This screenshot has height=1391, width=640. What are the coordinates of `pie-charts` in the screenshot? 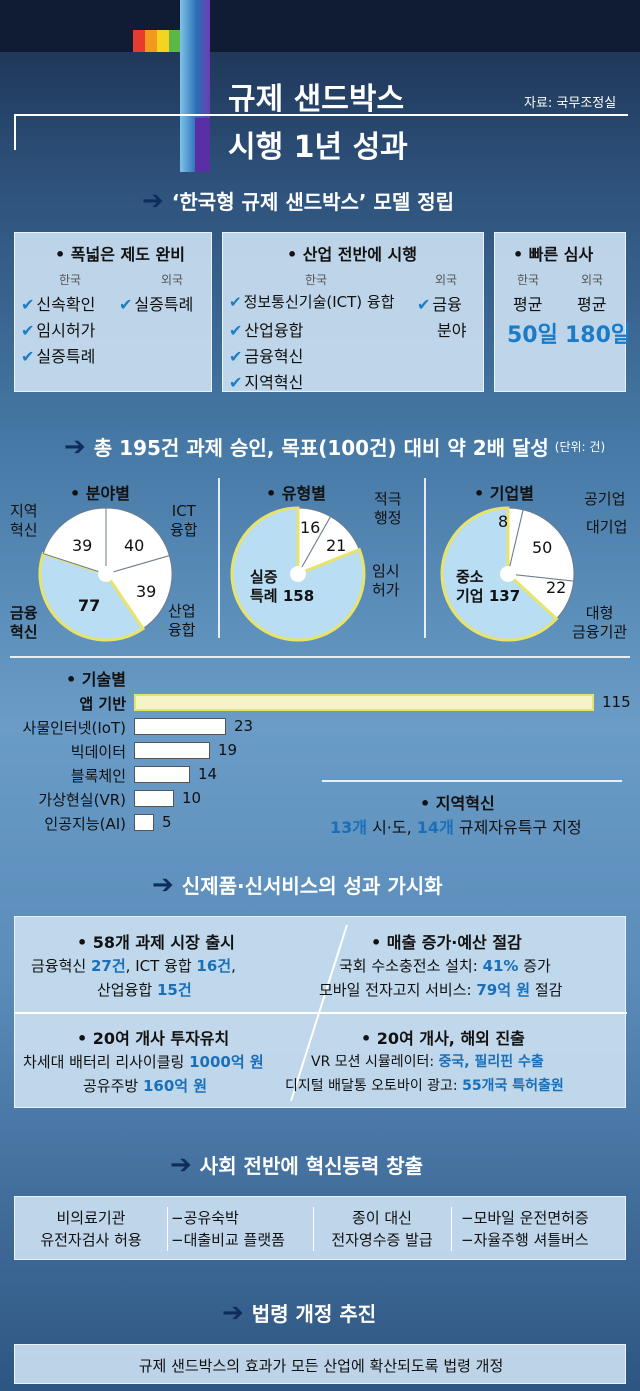 It's located at (306, 574).